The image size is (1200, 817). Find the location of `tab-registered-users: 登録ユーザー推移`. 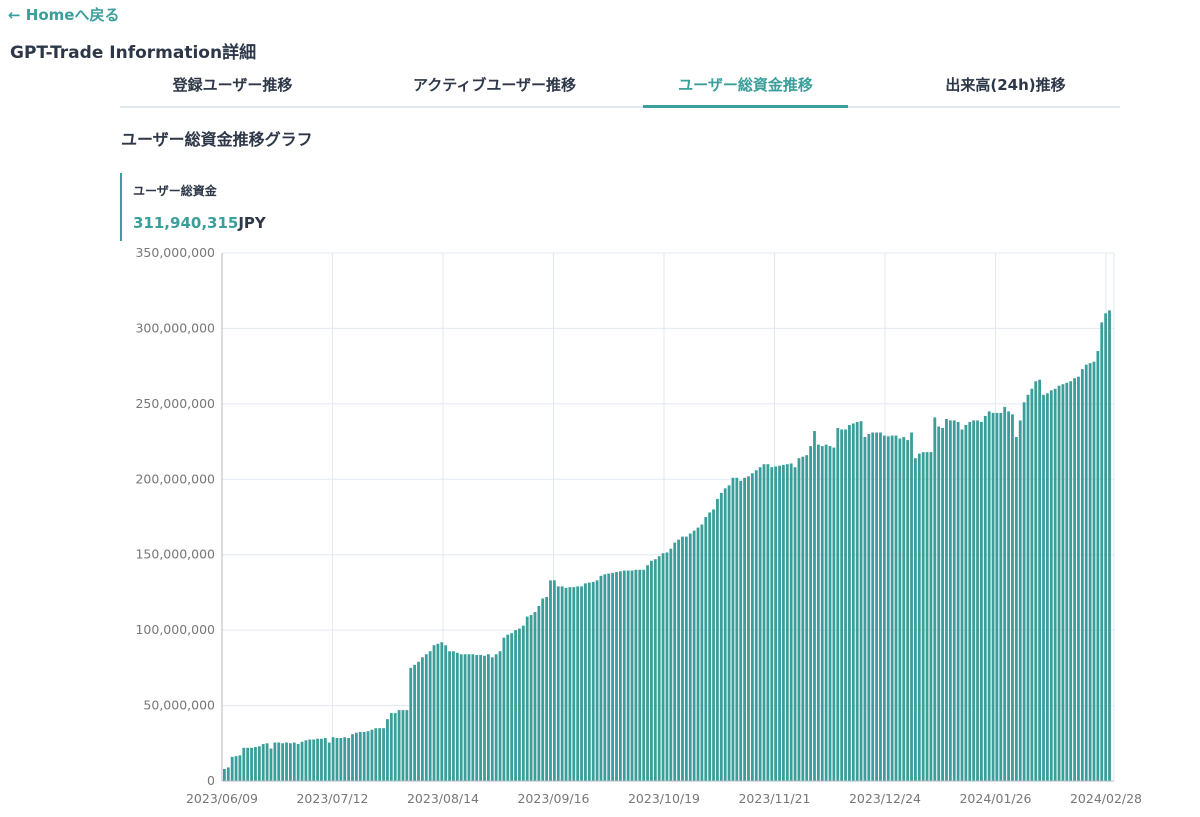

tab-registered-users: 登録ユーザー推移 is located at coordinates (232, 85).